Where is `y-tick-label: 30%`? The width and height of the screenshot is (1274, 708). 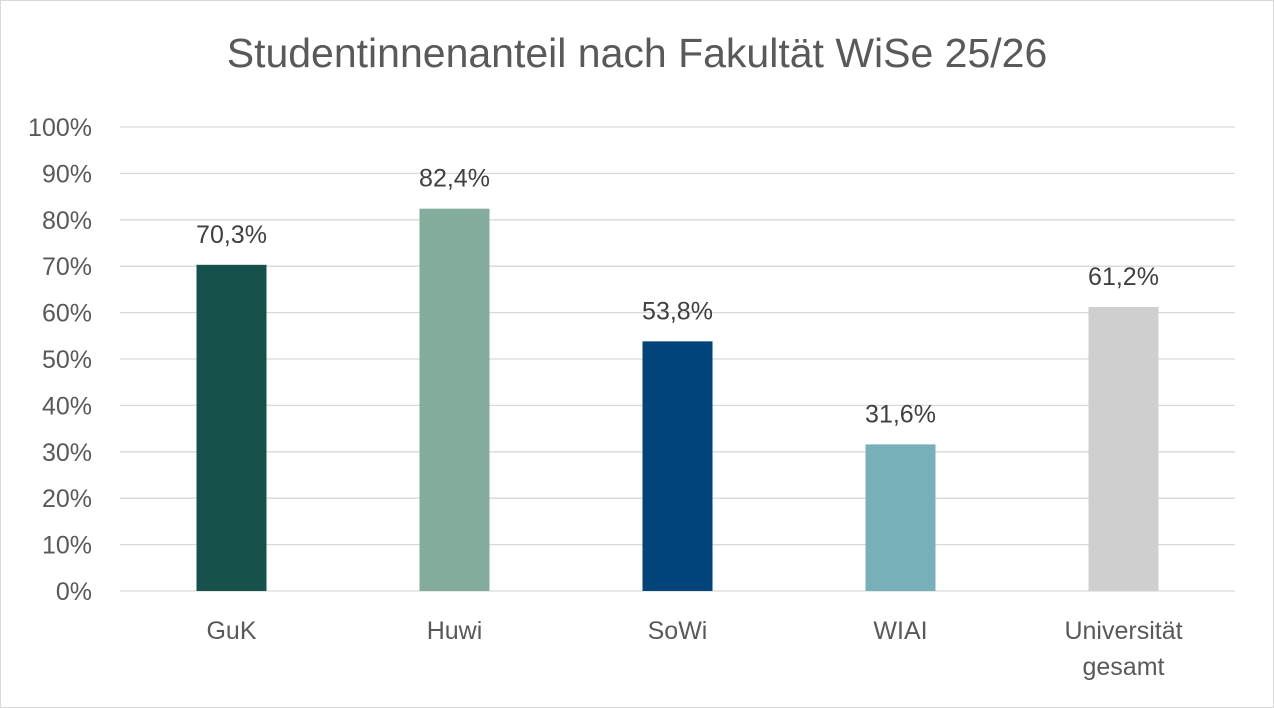
y-tick-label: 30% is located at coordinates (67, 453).